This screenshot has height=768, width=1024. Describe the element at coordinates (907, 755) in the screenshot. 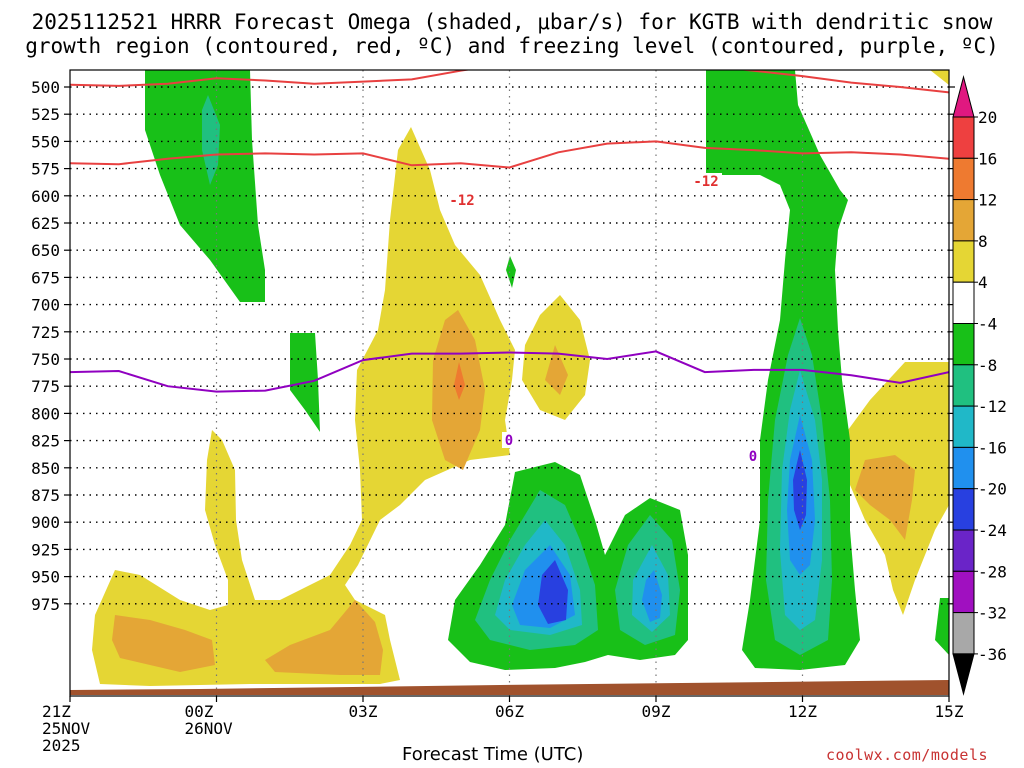

I see `credit-link: coolwx.com/models` at that location.